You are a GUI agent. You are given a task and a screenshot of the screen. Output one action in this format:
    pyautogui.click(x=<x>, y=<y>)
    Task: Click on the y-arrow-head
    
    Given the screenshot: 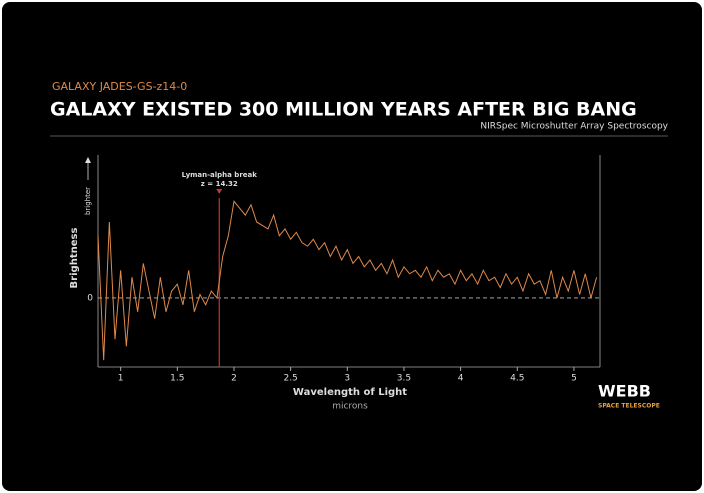 What is the action you would take?
    pyautogui.click(x=88, y=160)
    